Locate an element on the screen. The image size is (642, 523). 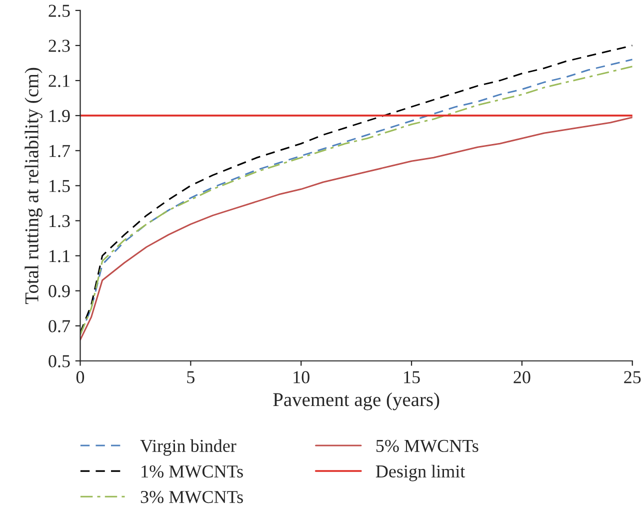
x-tick-label: 15 is located at coordinates (412, 377).